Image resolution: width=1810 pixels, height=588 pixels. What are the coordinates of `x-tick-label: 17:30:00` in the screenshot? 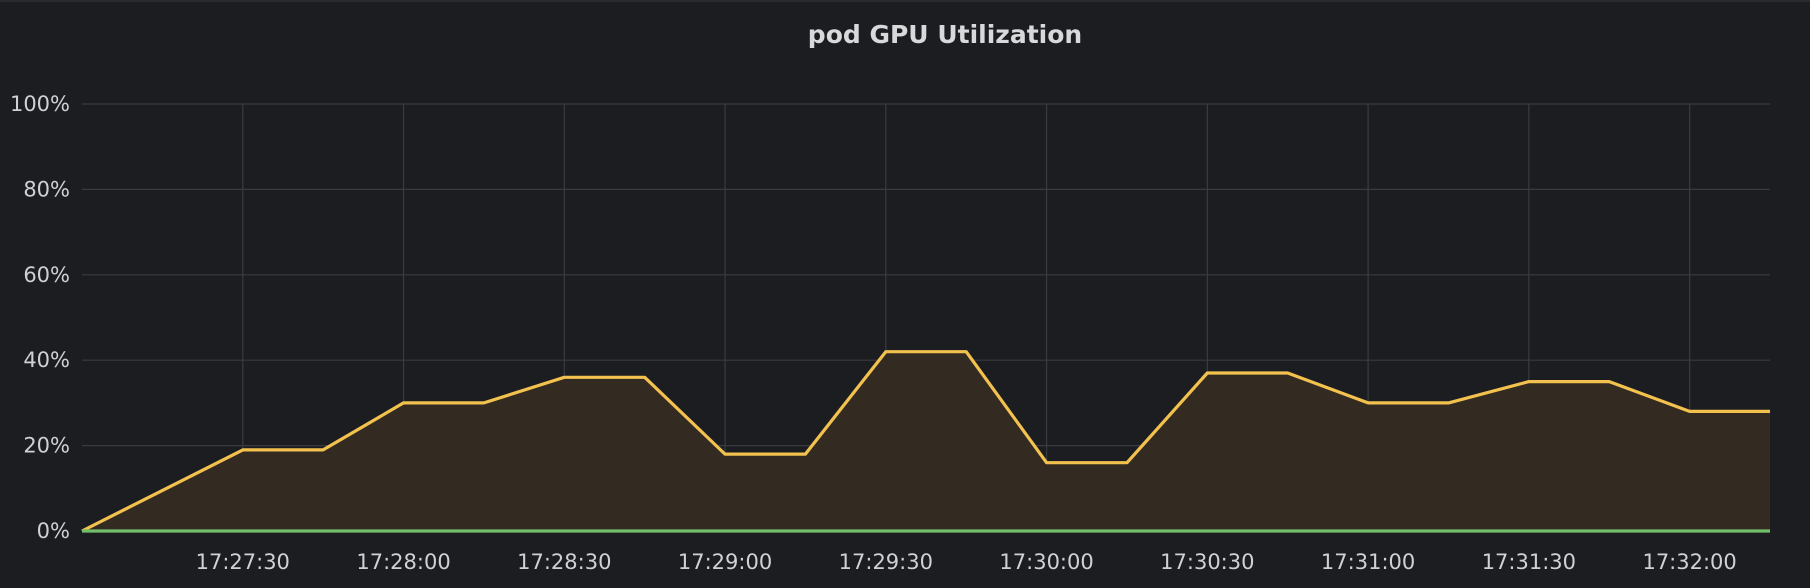 It's located at (1046, 562).